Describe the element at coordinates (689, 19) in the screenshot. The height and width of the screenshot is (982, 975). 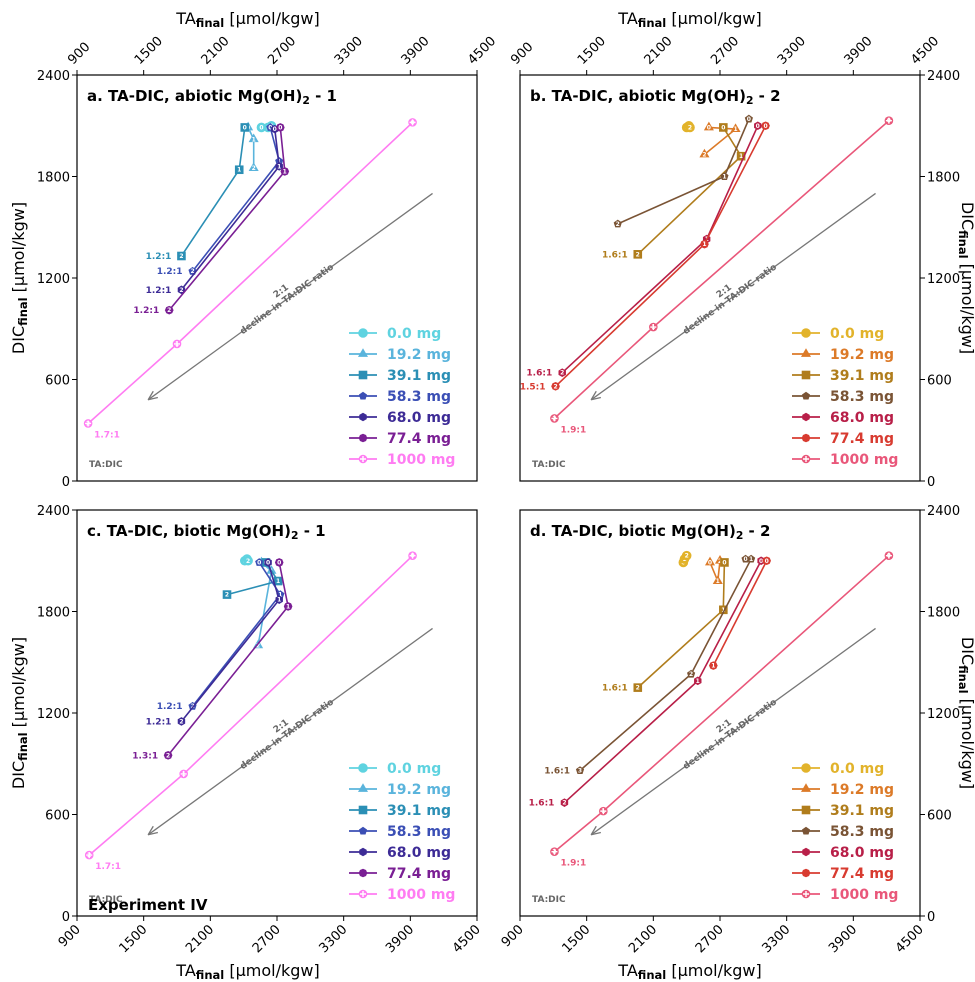
I see `x-axis-title-top-right: TAfinal [µmol/kgw]` at that location.